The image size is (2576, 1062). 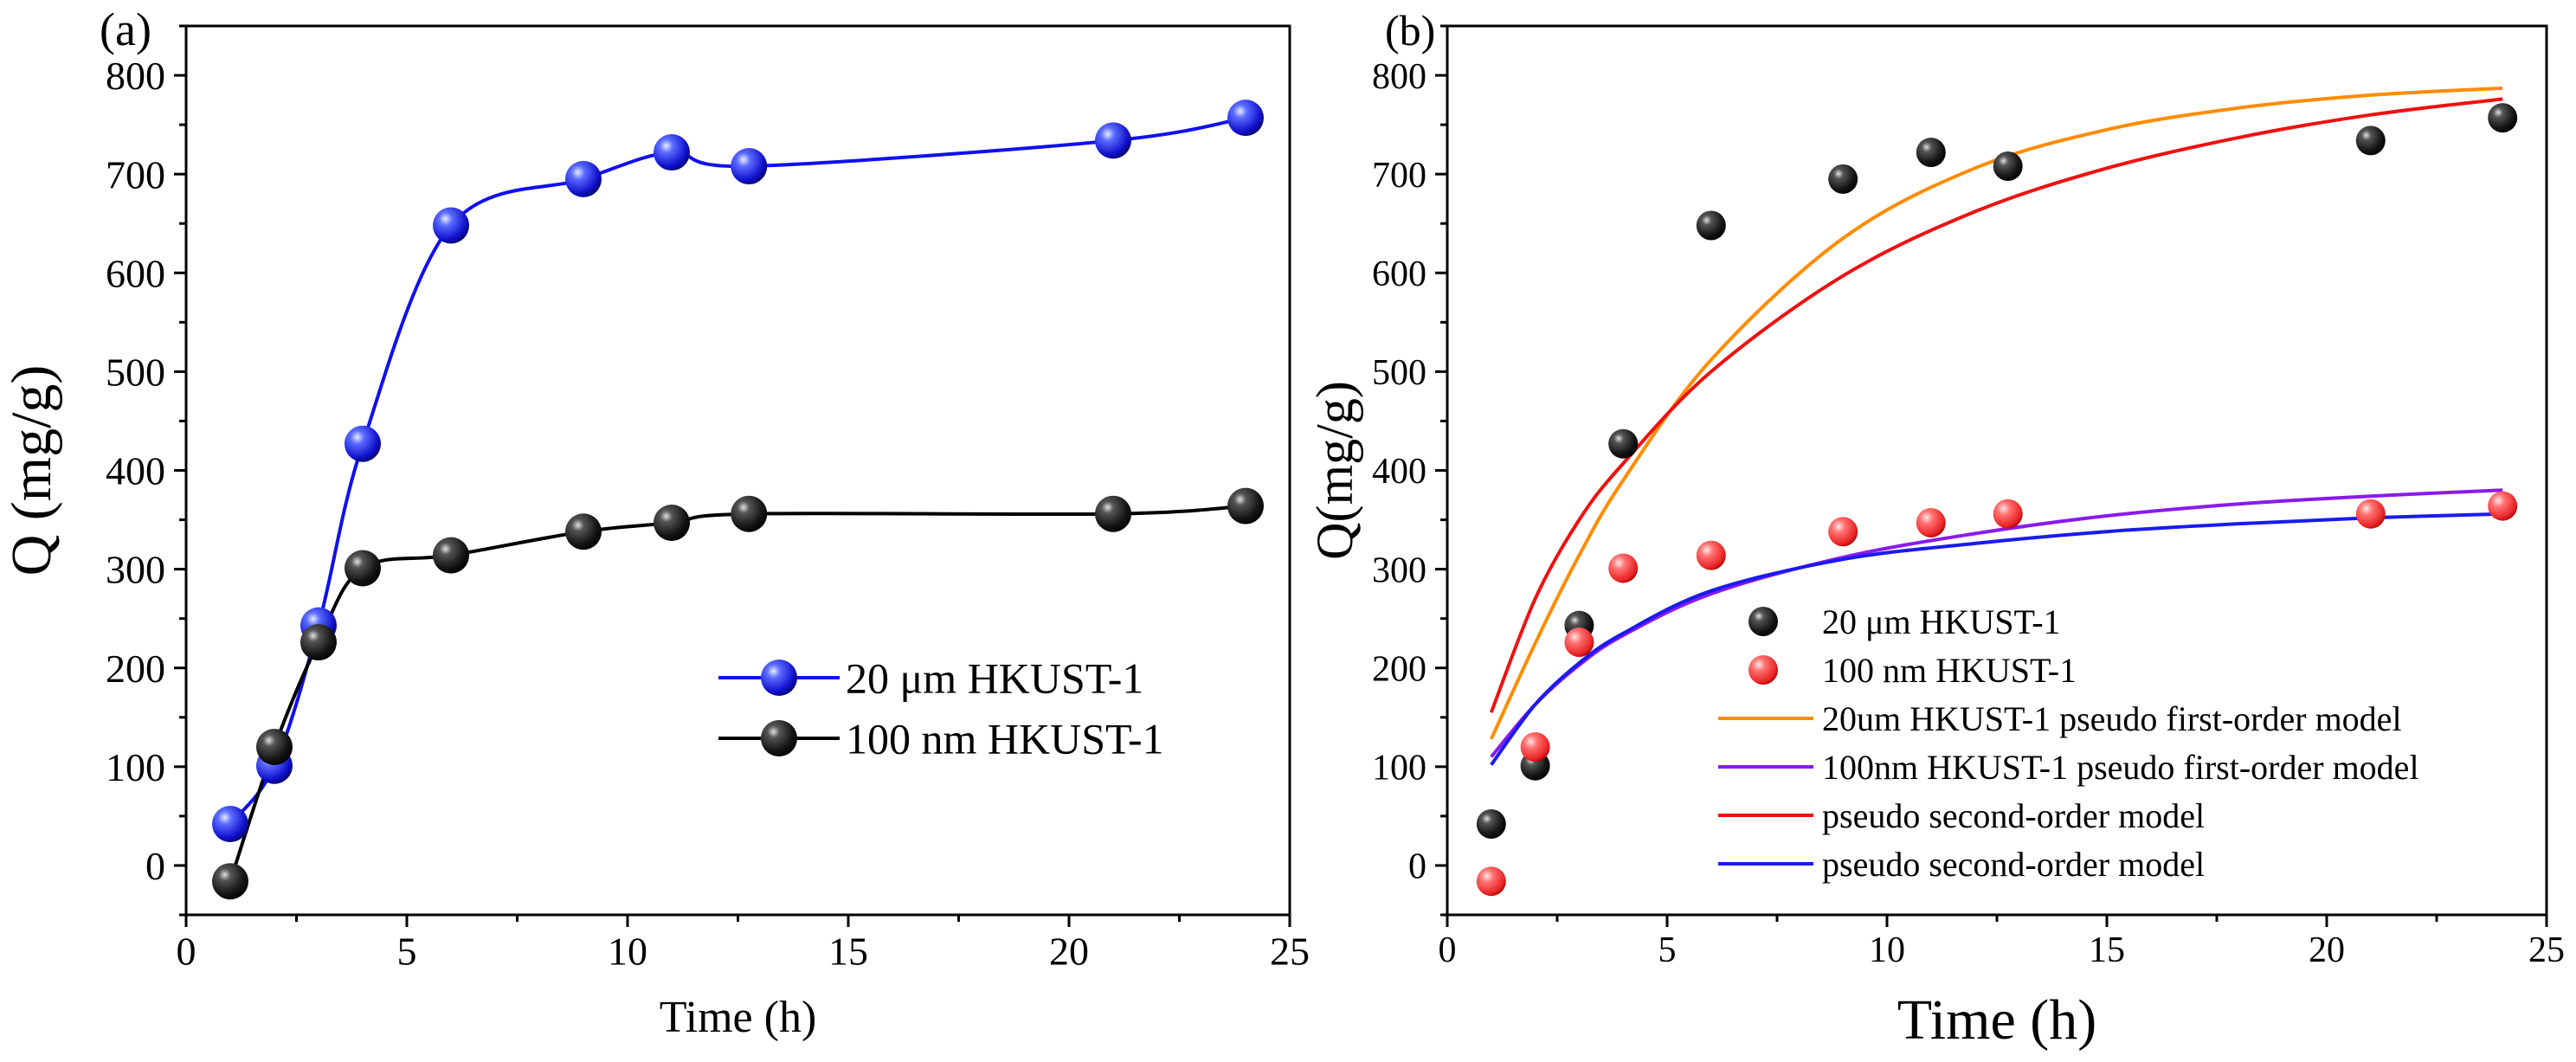 What do you see at coordinates (135, 669) in the screenshot?
I see `panel-a-y-tick-label: 200` at bounding box center [135, 669].